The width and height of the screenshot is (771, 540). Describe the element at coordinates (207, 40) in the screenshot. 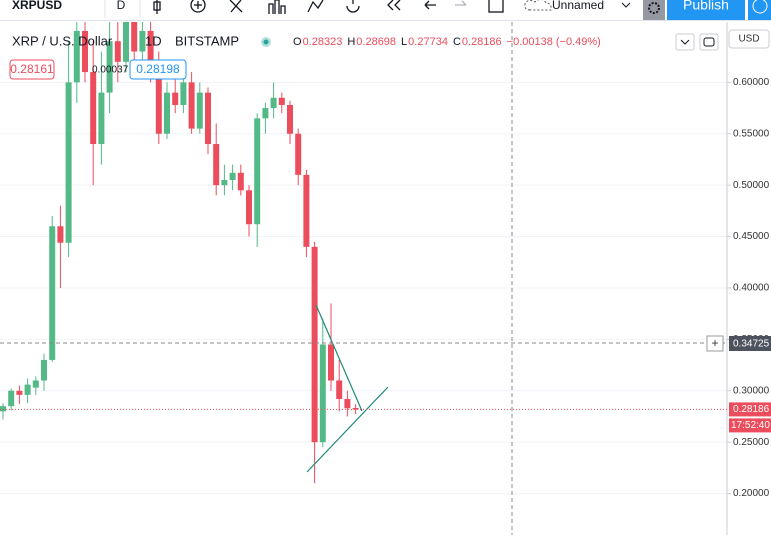

I see `exchange: BITSTAMP` at that location.